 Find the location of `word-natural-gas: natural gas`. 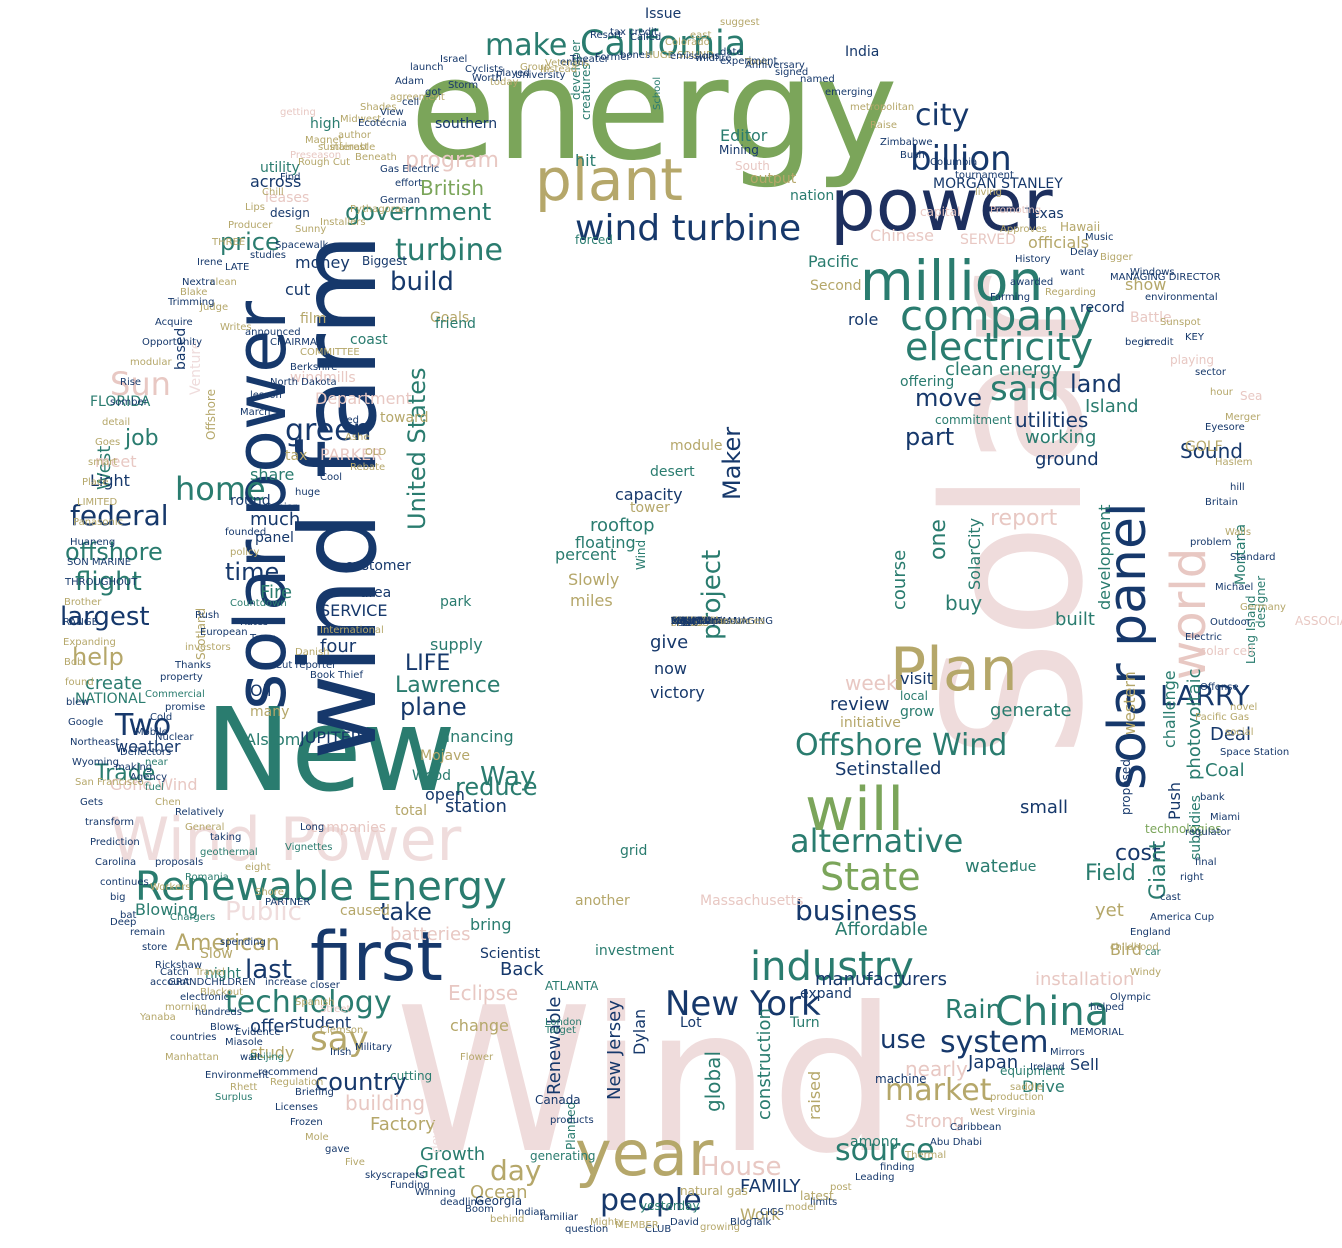

word-natural-gas: natural gas is located at coordinates (714, 1191).